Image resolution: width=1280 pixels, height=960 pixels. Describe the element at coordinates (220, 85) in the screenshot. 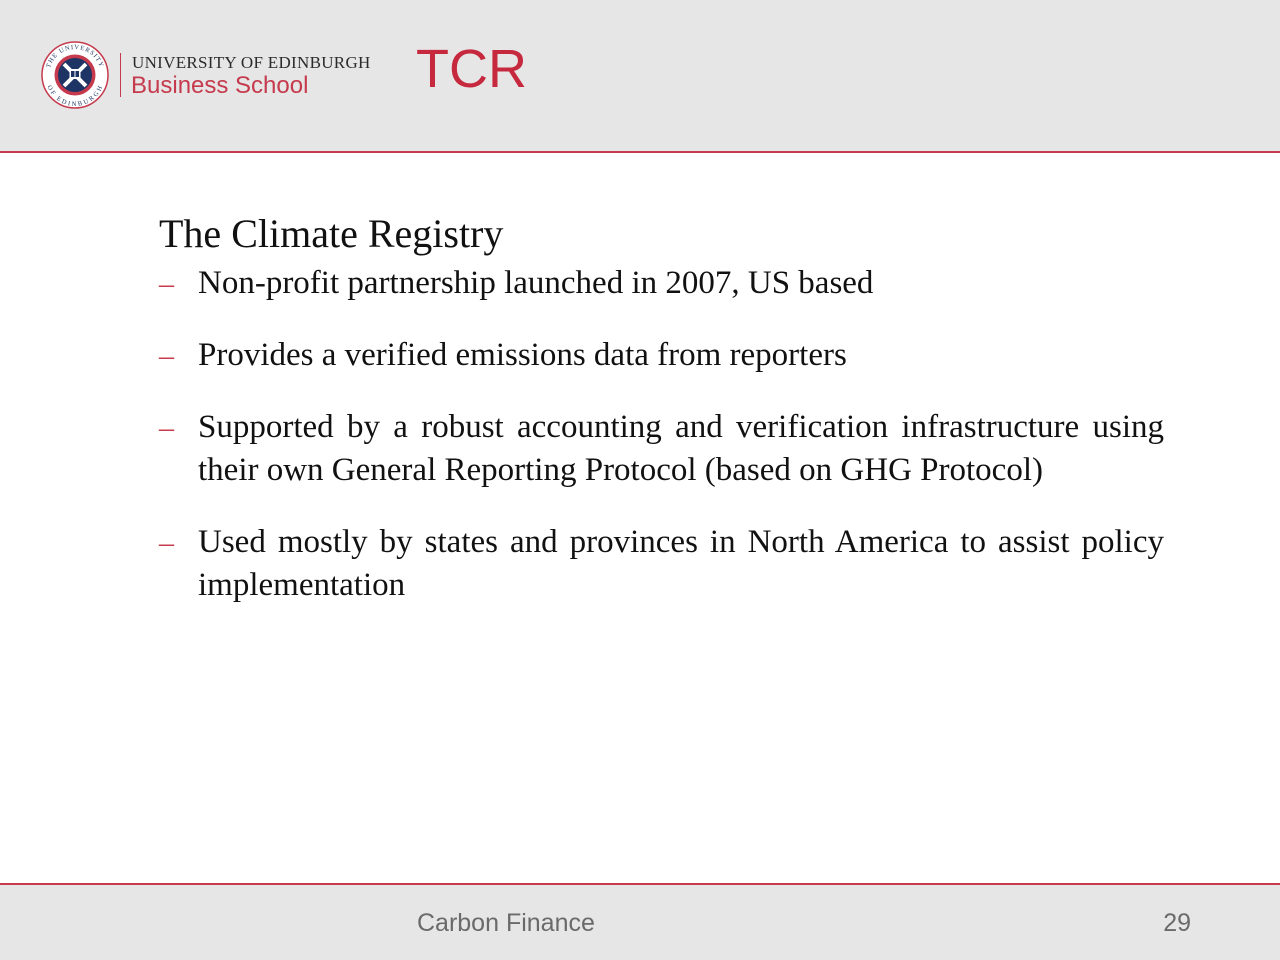

I see `school-name: Business School` at that location.